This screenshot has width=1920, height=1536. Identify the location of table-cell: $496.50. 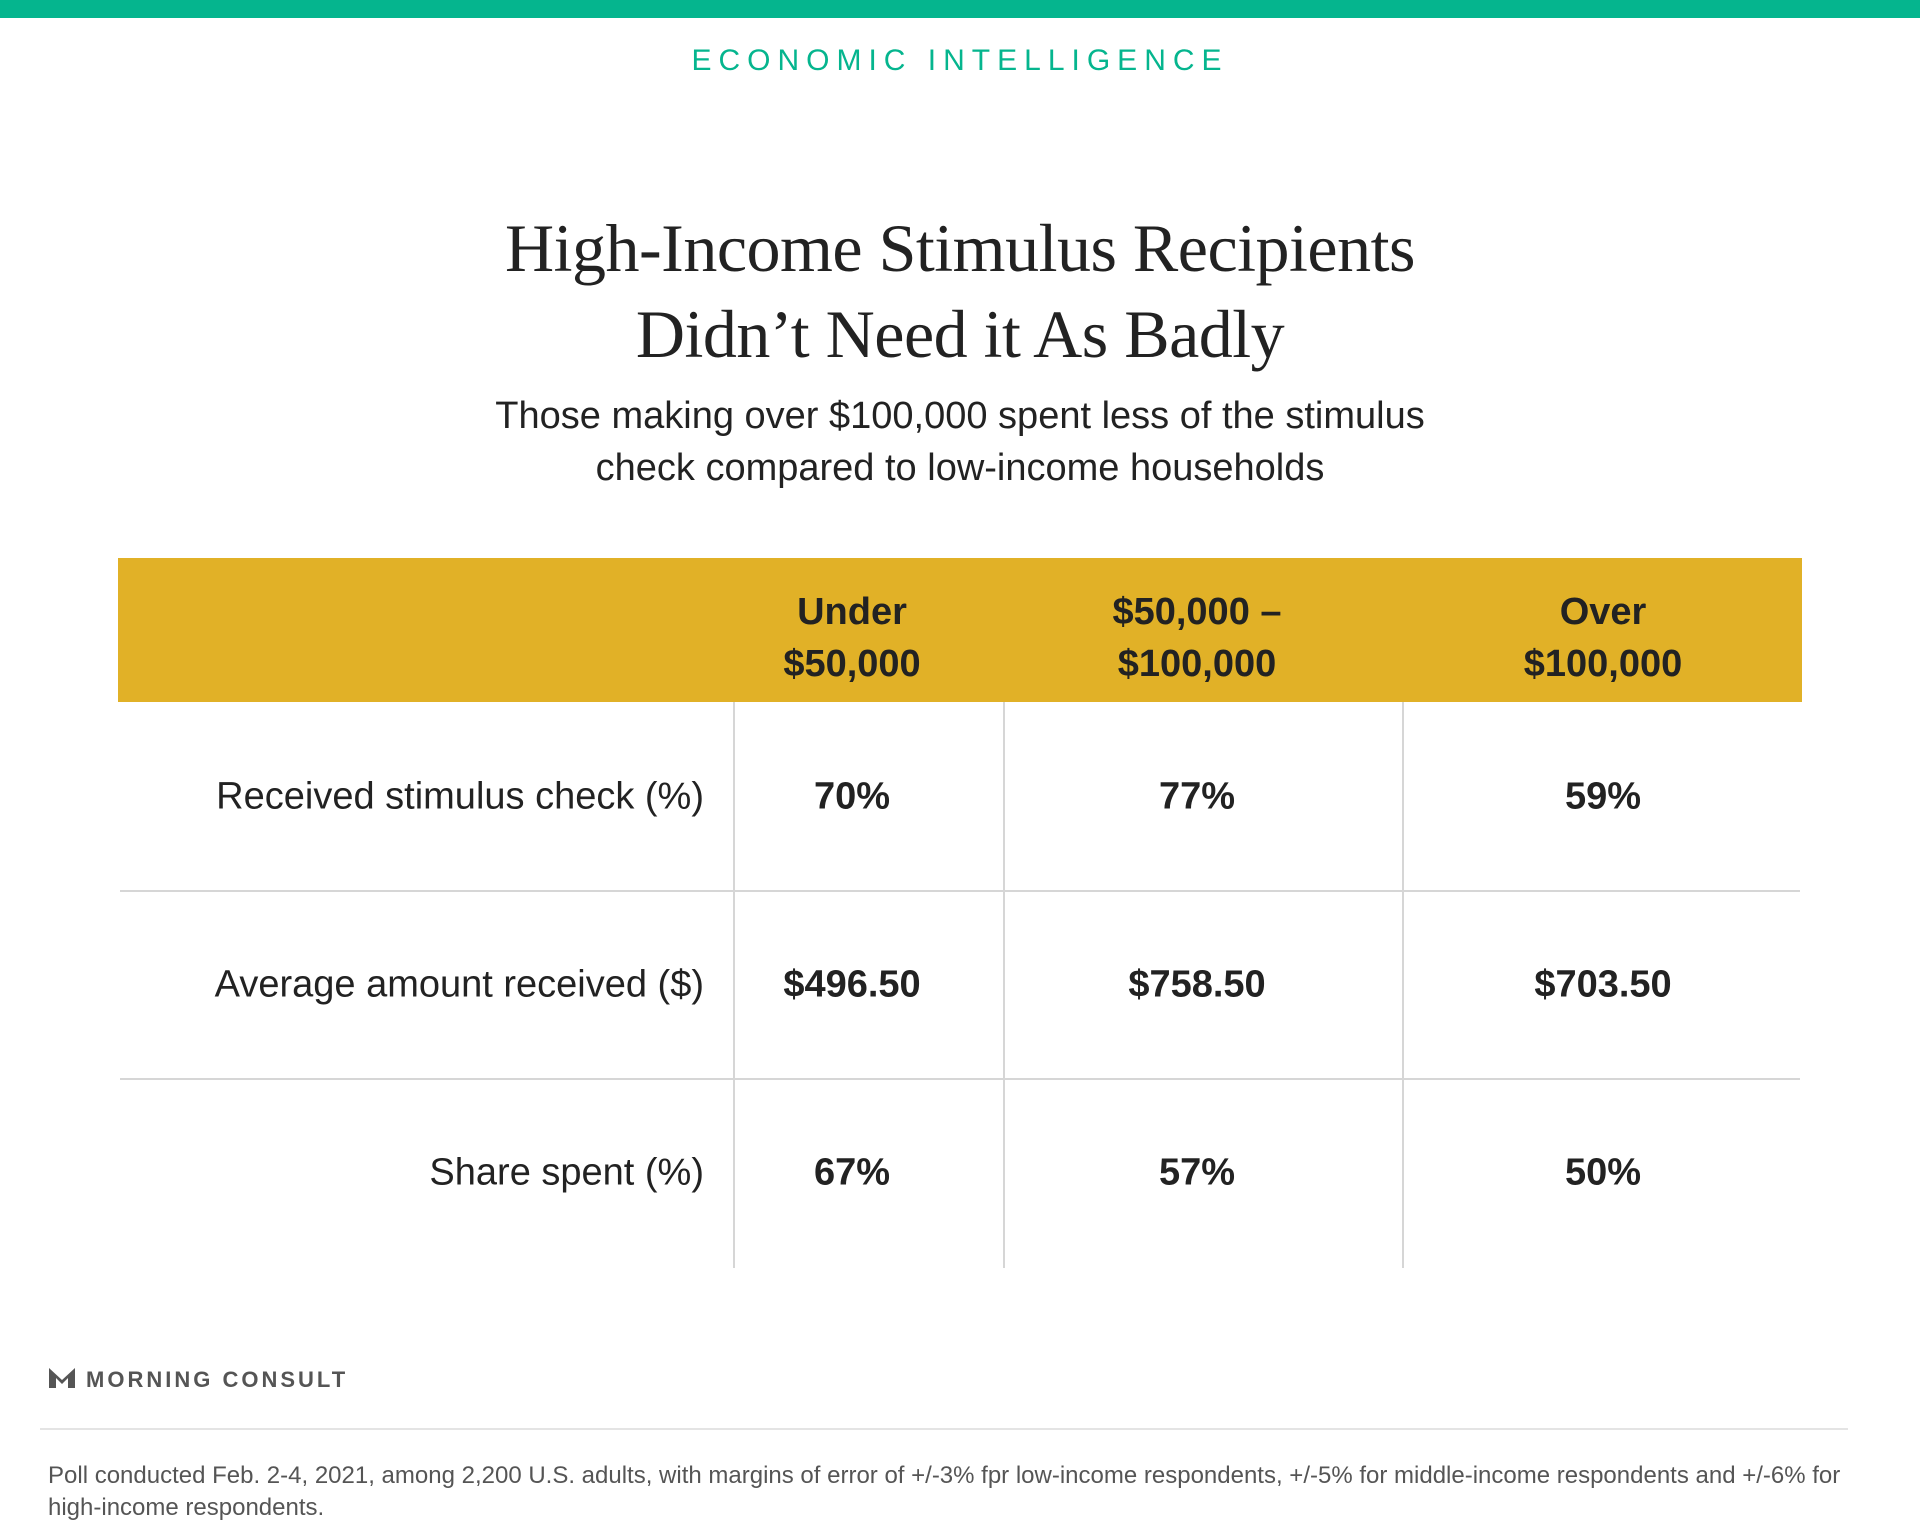
(852, 984).